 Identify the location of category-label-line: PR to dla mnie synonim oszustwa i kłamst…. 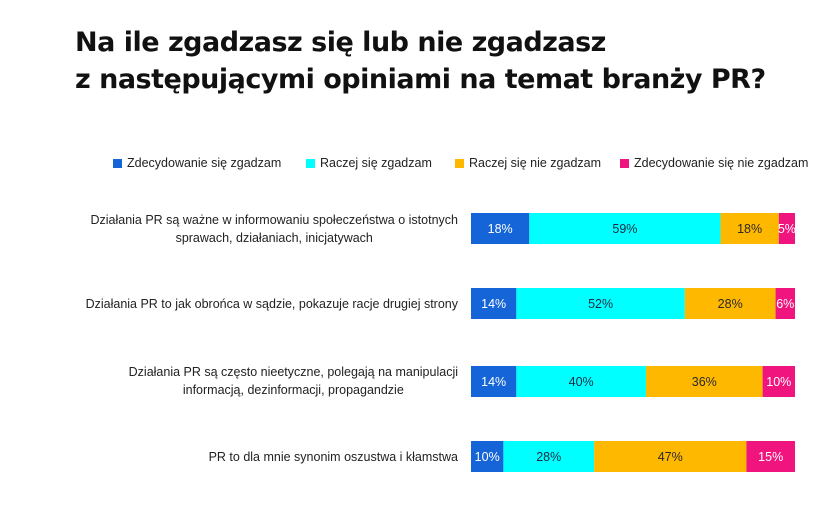
(333, 457).